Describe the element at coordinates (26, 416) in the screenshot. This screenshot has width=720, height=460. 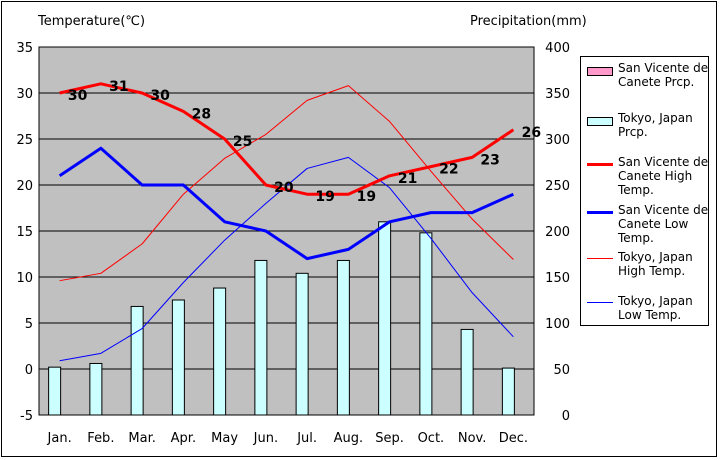
I see `left-tick-label: -5` at that location.